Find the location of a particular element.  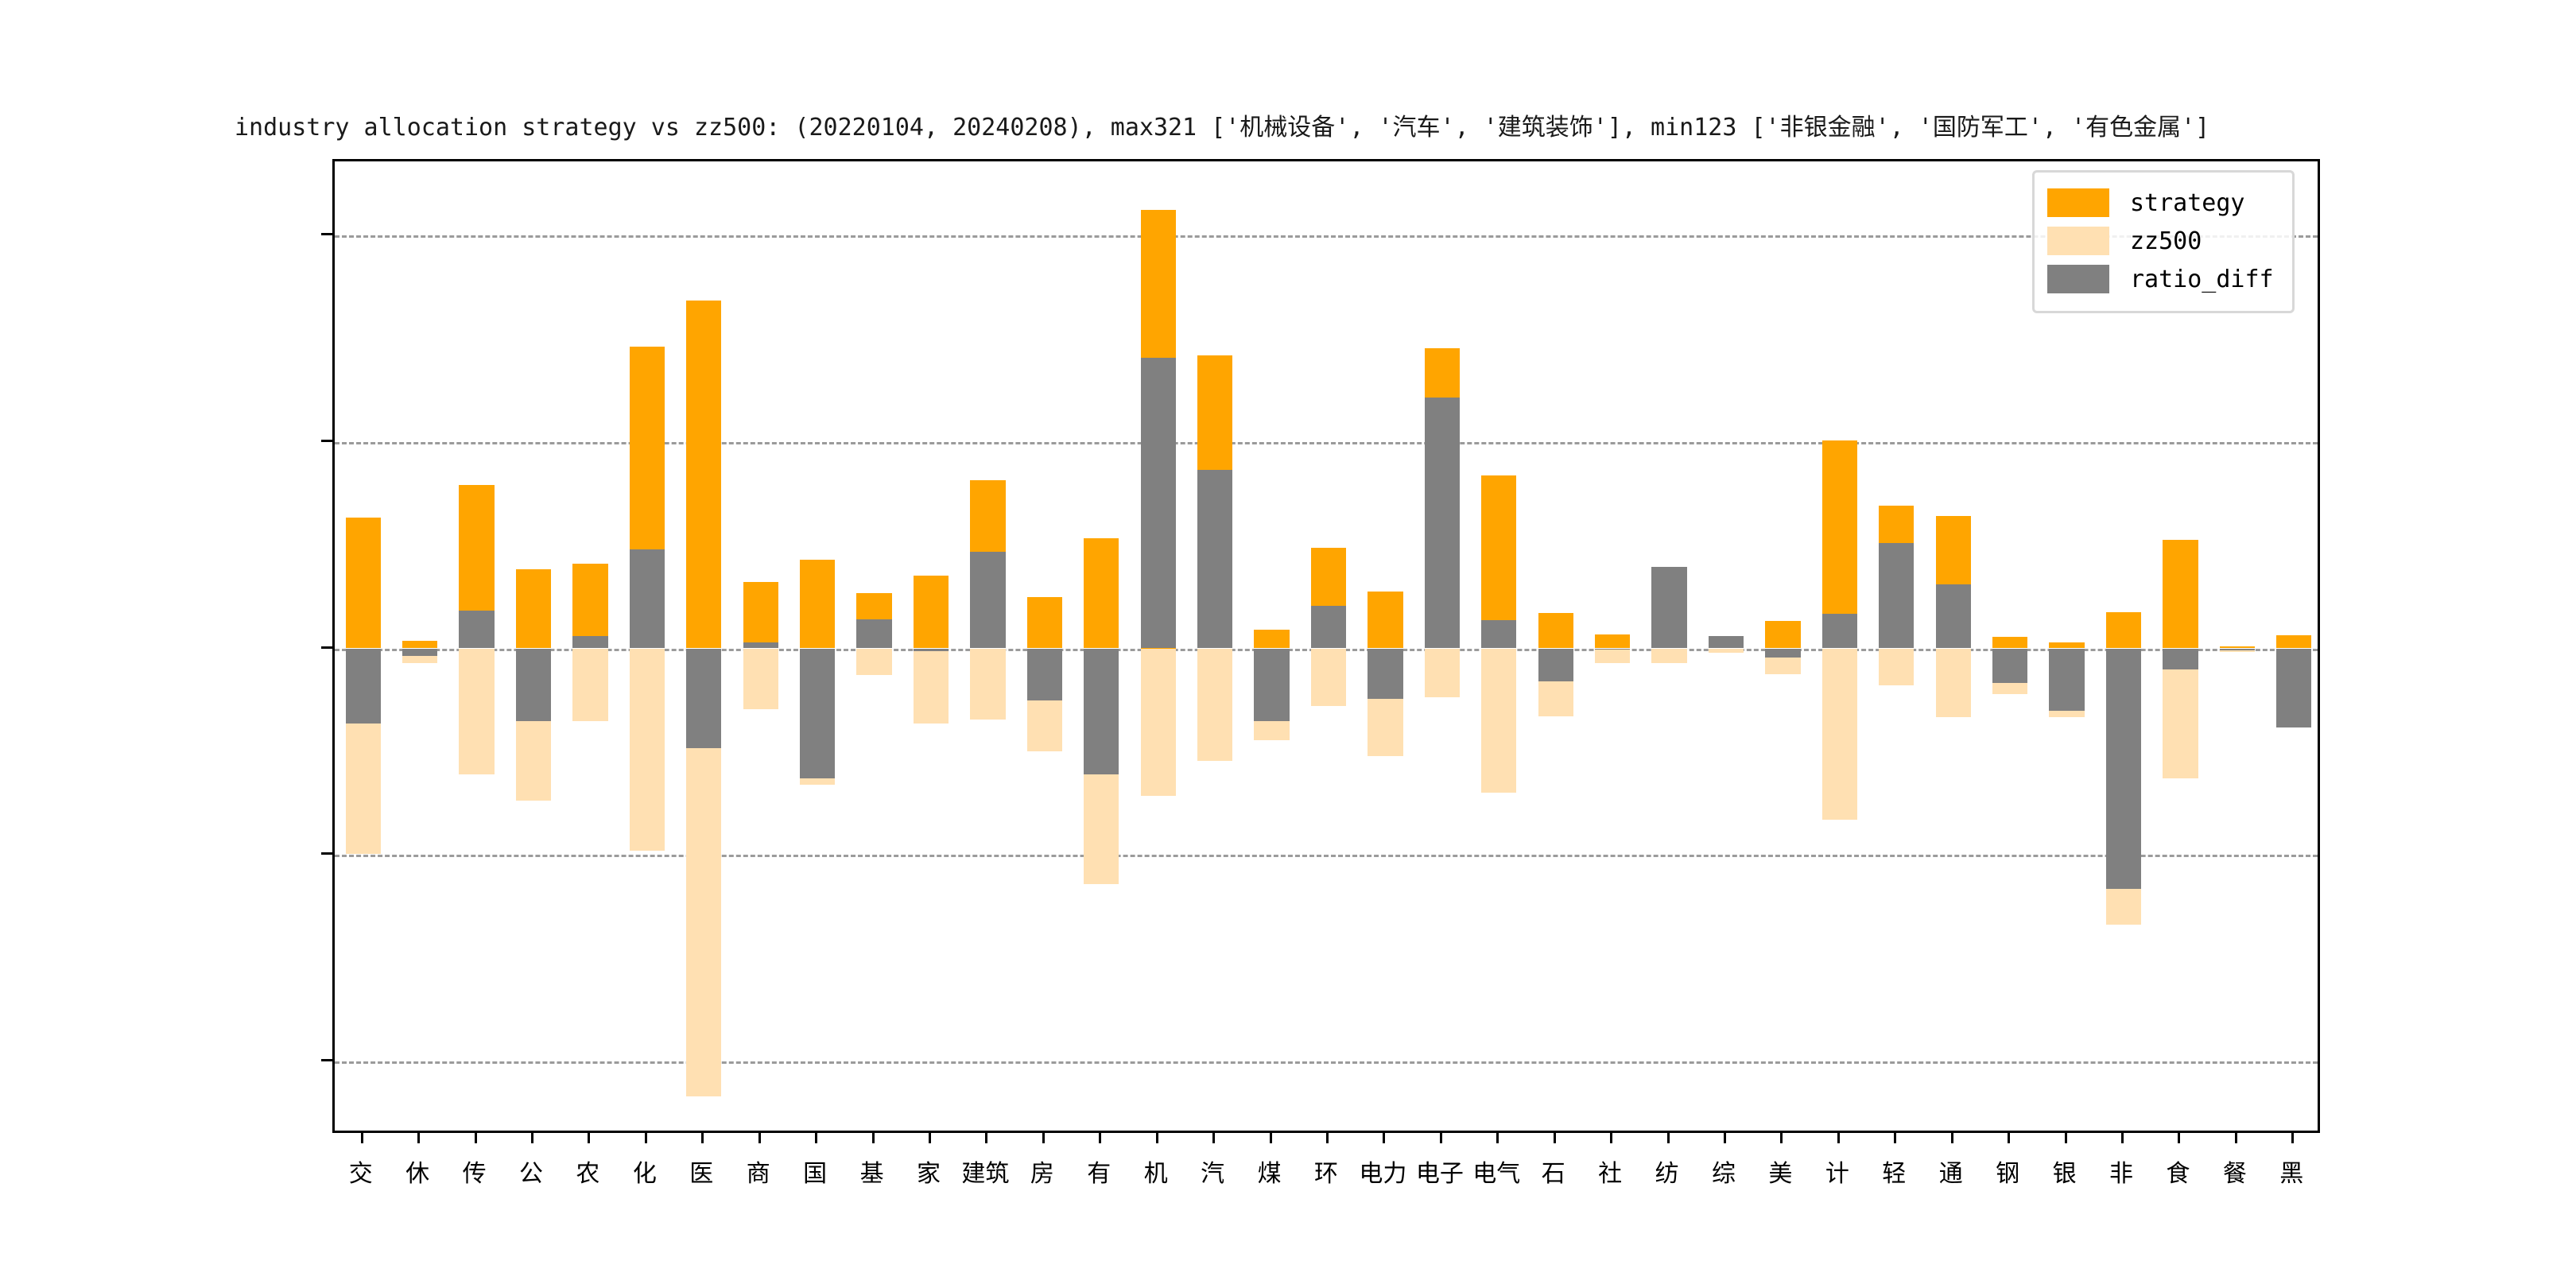

legend-label: zz500 is located at coordinates (2166, 241).